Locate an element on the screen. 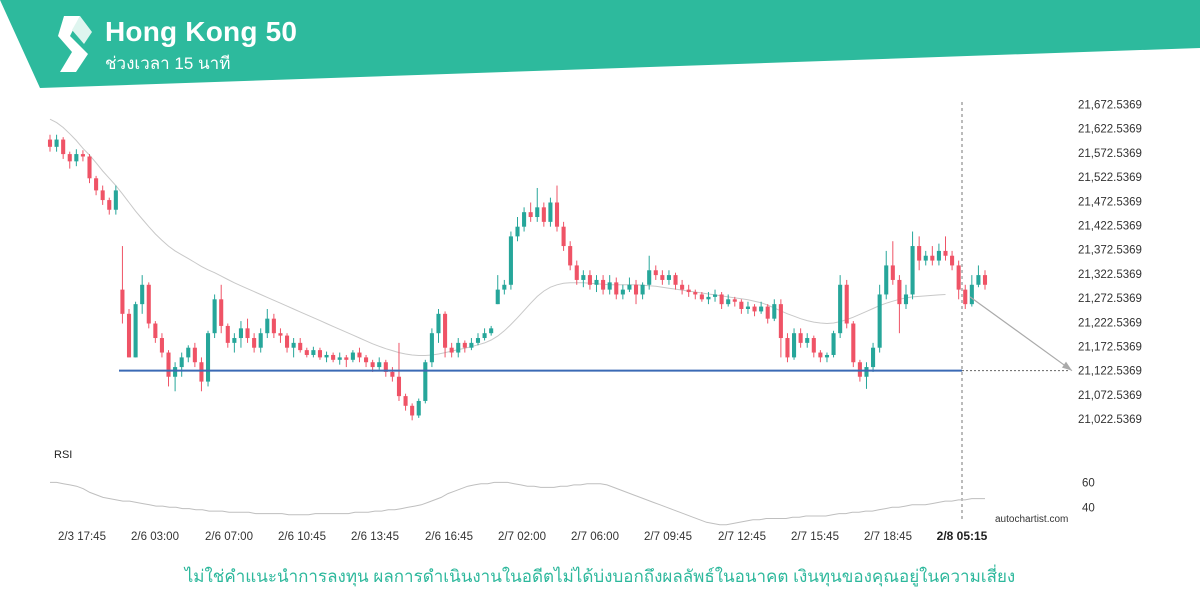 The height and width of the screenshot is (600, 1200). forecast-arrow is located at coordinates (1021, 334).